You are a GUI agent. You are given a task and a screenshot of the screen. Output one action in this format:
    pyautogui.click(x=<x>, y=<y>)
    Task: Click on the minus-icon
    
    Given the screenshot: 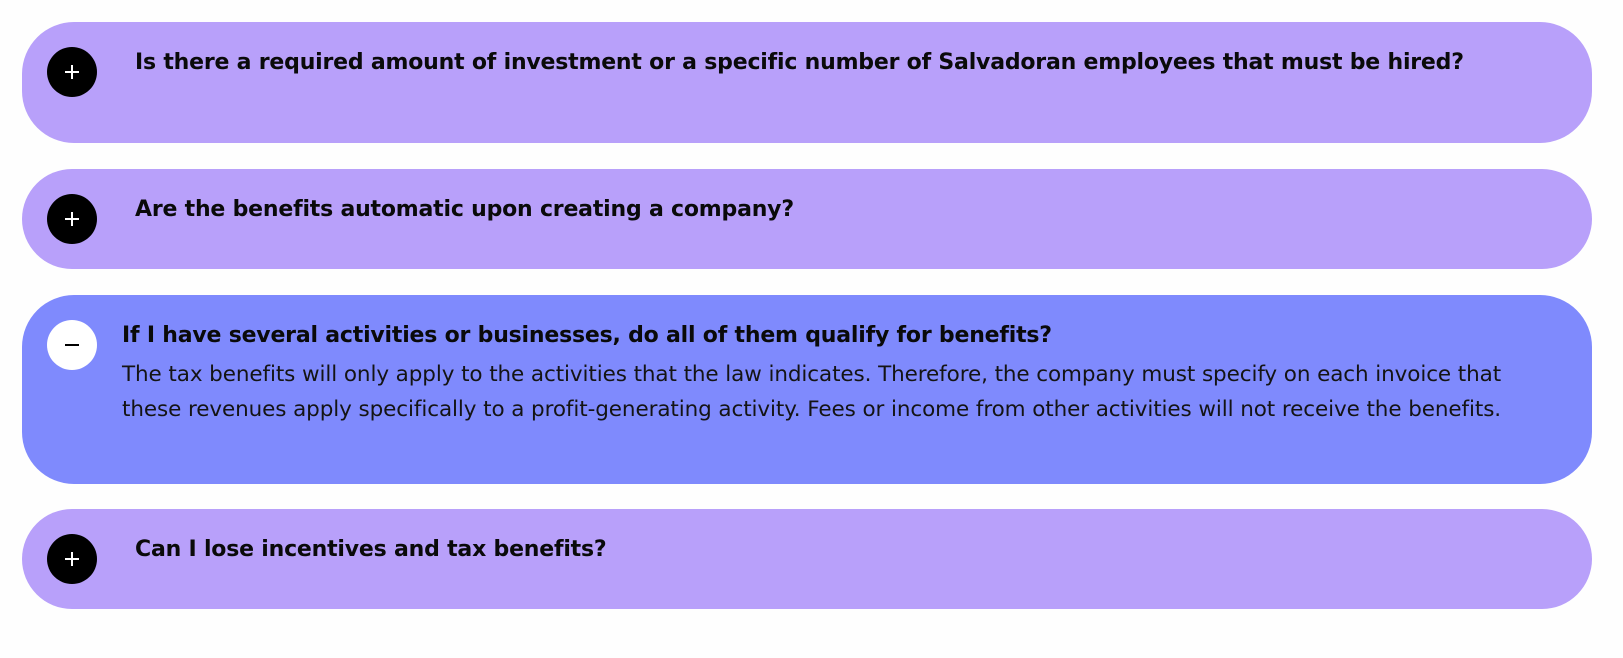 What is the action you would take?
    pyautogui.click(x=72, y=345)
    